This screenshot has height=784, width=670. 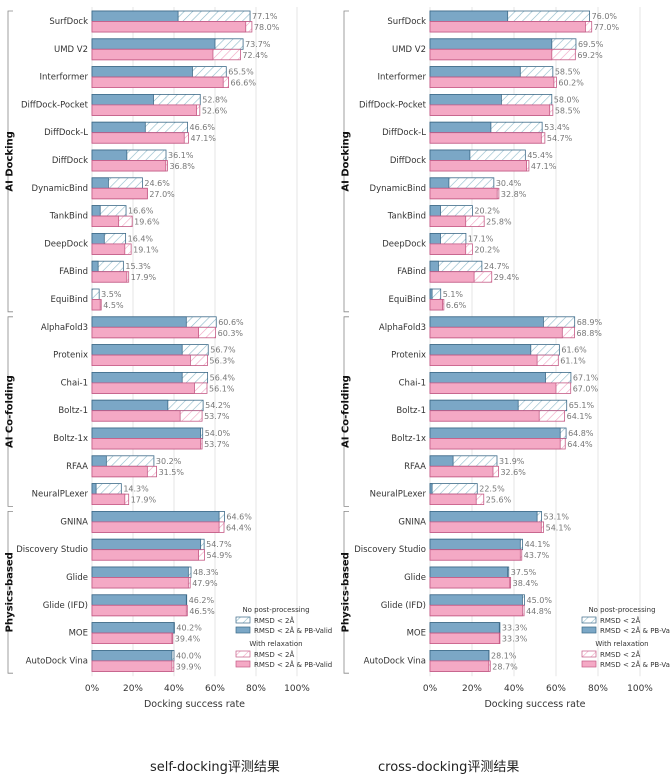 What do you see at coordinates (574, 350) in the screenshot?
I see `value-label-none-protenix: 61.6%` at bounding box center [574, 350].